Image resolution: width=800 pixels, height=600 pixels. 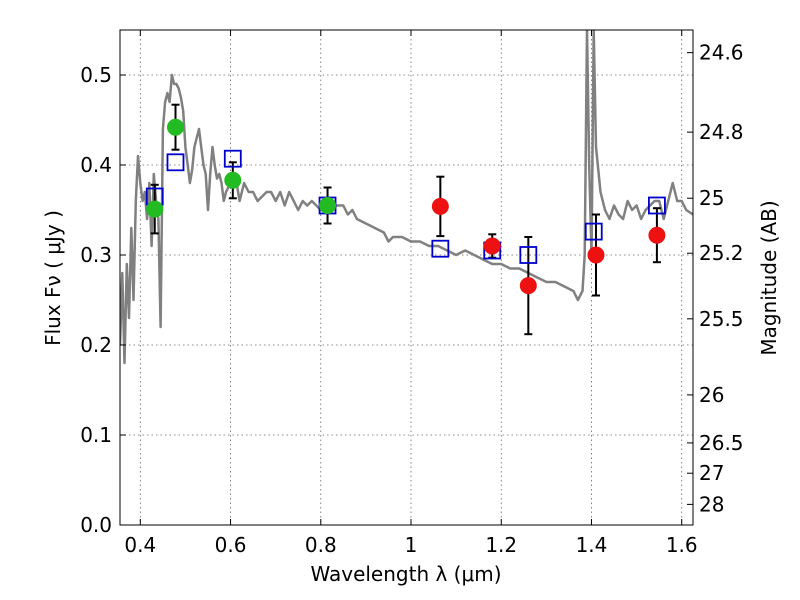 What do you see at coordinates (96, 255) in the screenshot?
I see `y-tick-label: 0.3` at bounding box center [96, 255].